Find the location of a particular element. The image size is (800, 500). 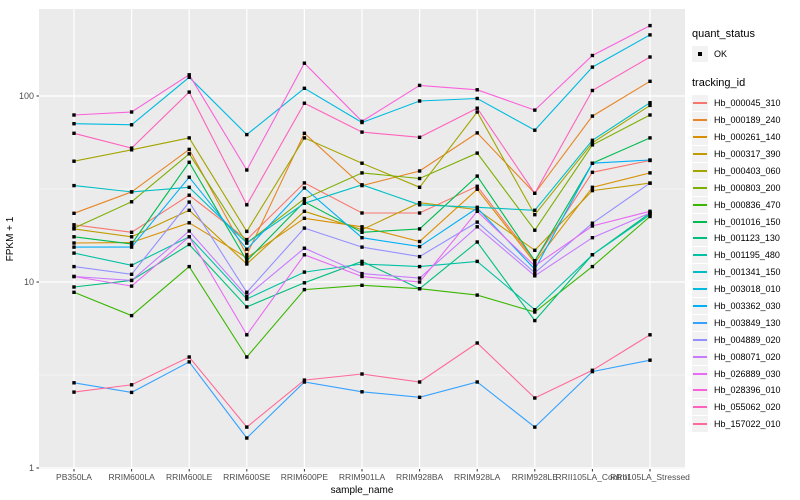

x-tick-label: RRII105LA_Control is located at coordinates (593, 477).